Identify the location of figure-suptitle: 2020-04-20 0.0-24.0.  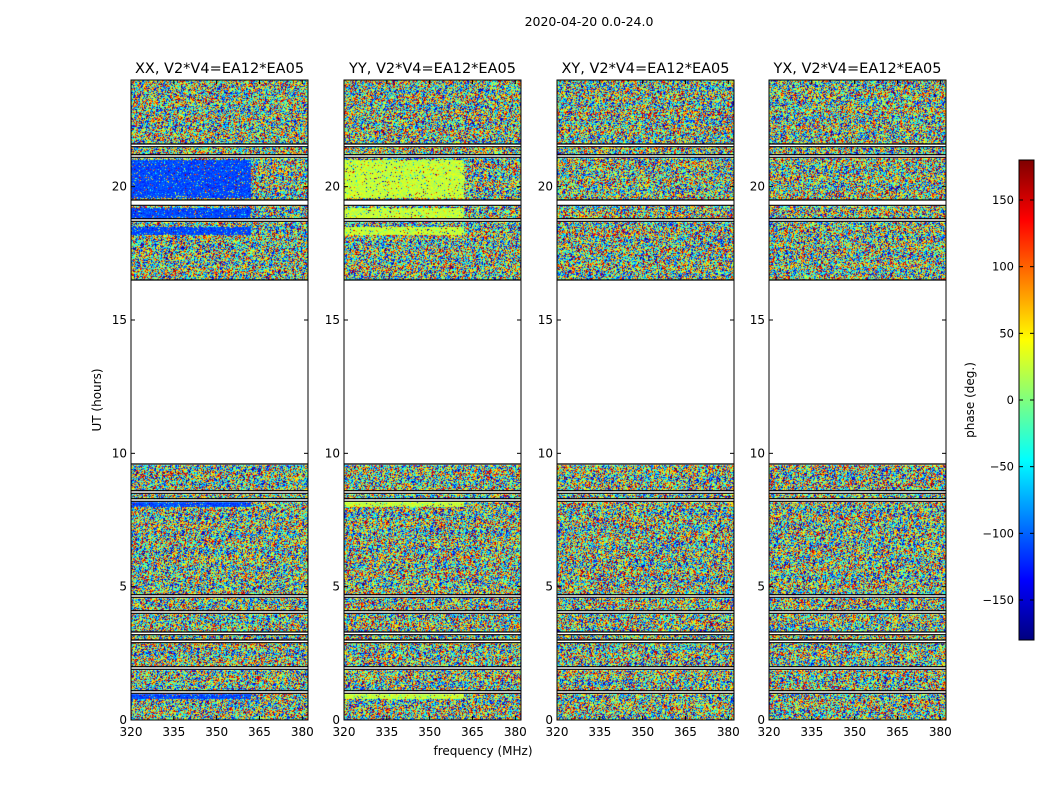
(589, 21).